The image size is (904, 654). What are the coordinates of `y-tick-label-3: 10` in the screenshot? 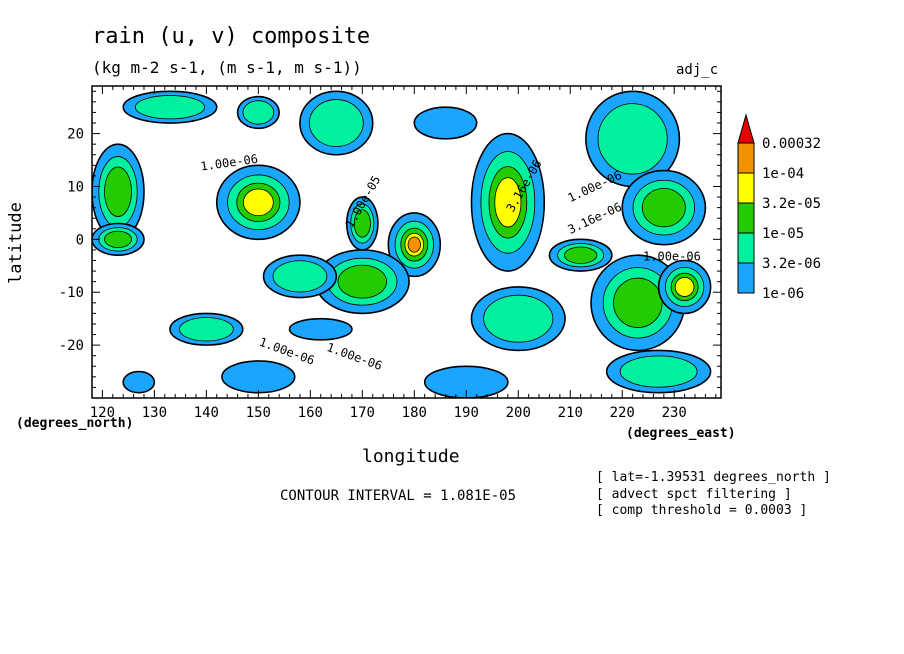 It's located at (75, 187).